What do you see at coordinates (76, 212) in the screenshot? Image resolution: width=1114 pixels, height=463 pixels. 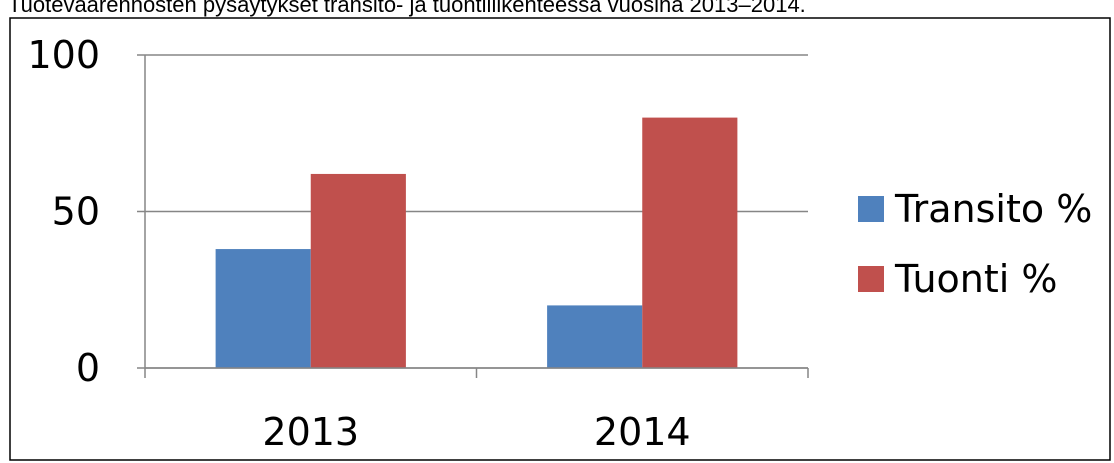 I see `y-tick-label: 50` at bounding box center [76, 212].